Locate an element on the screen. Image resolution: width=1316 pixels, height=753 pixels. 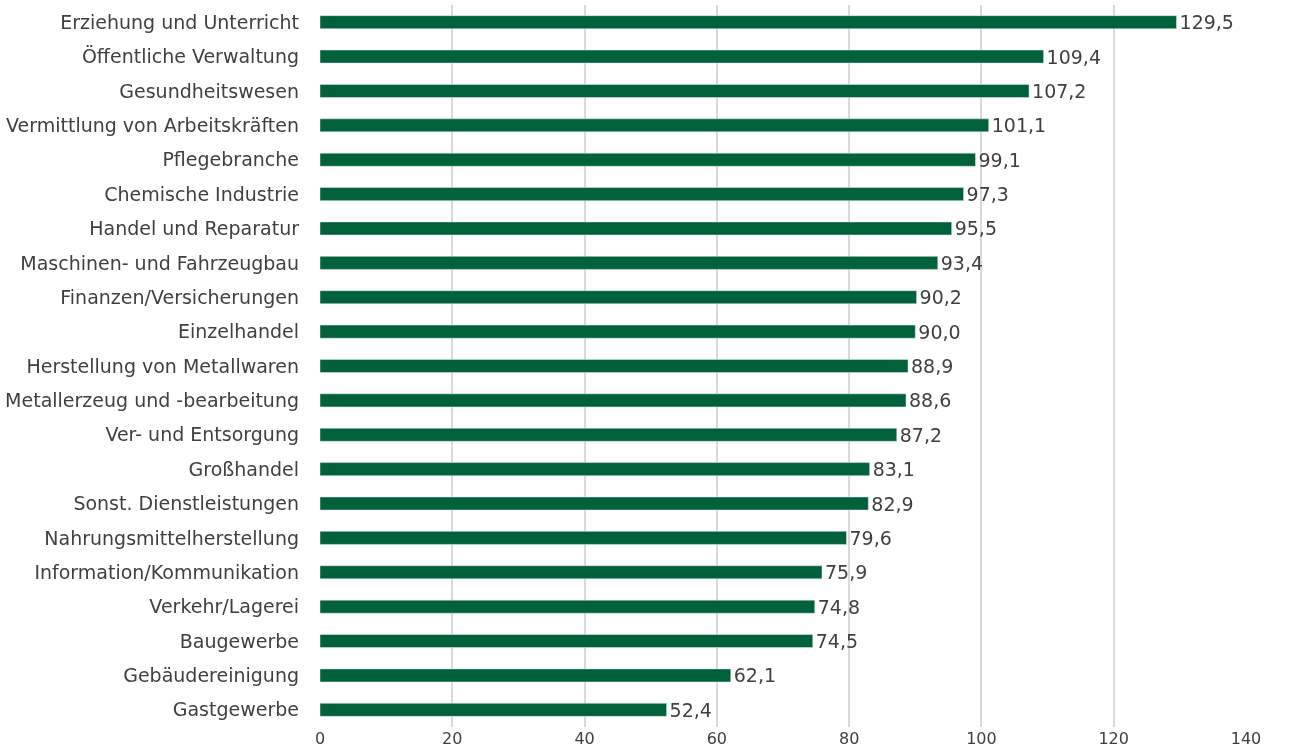
y-tick-label: Baugewerbe is located at coordinates (239, 640).